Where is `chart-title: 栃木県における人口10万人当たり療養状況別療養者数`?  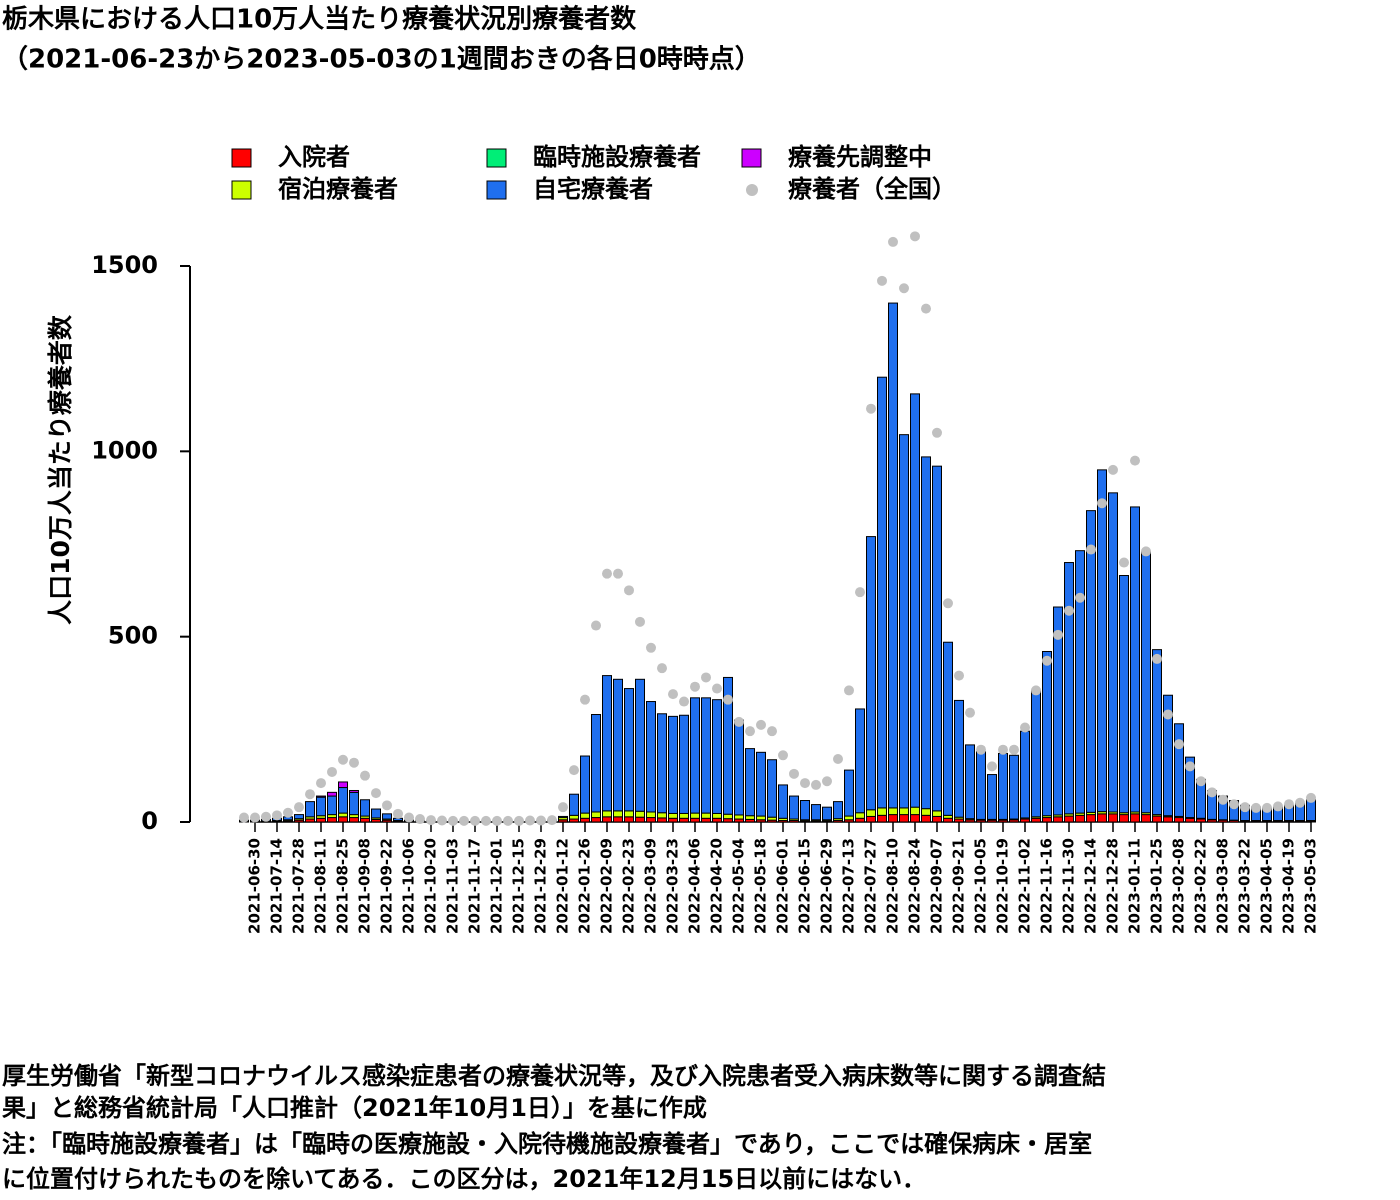 chart-title: 栃木県における人口10万人当たり療養状況別療養者数 is located at coordinates (319, 20).